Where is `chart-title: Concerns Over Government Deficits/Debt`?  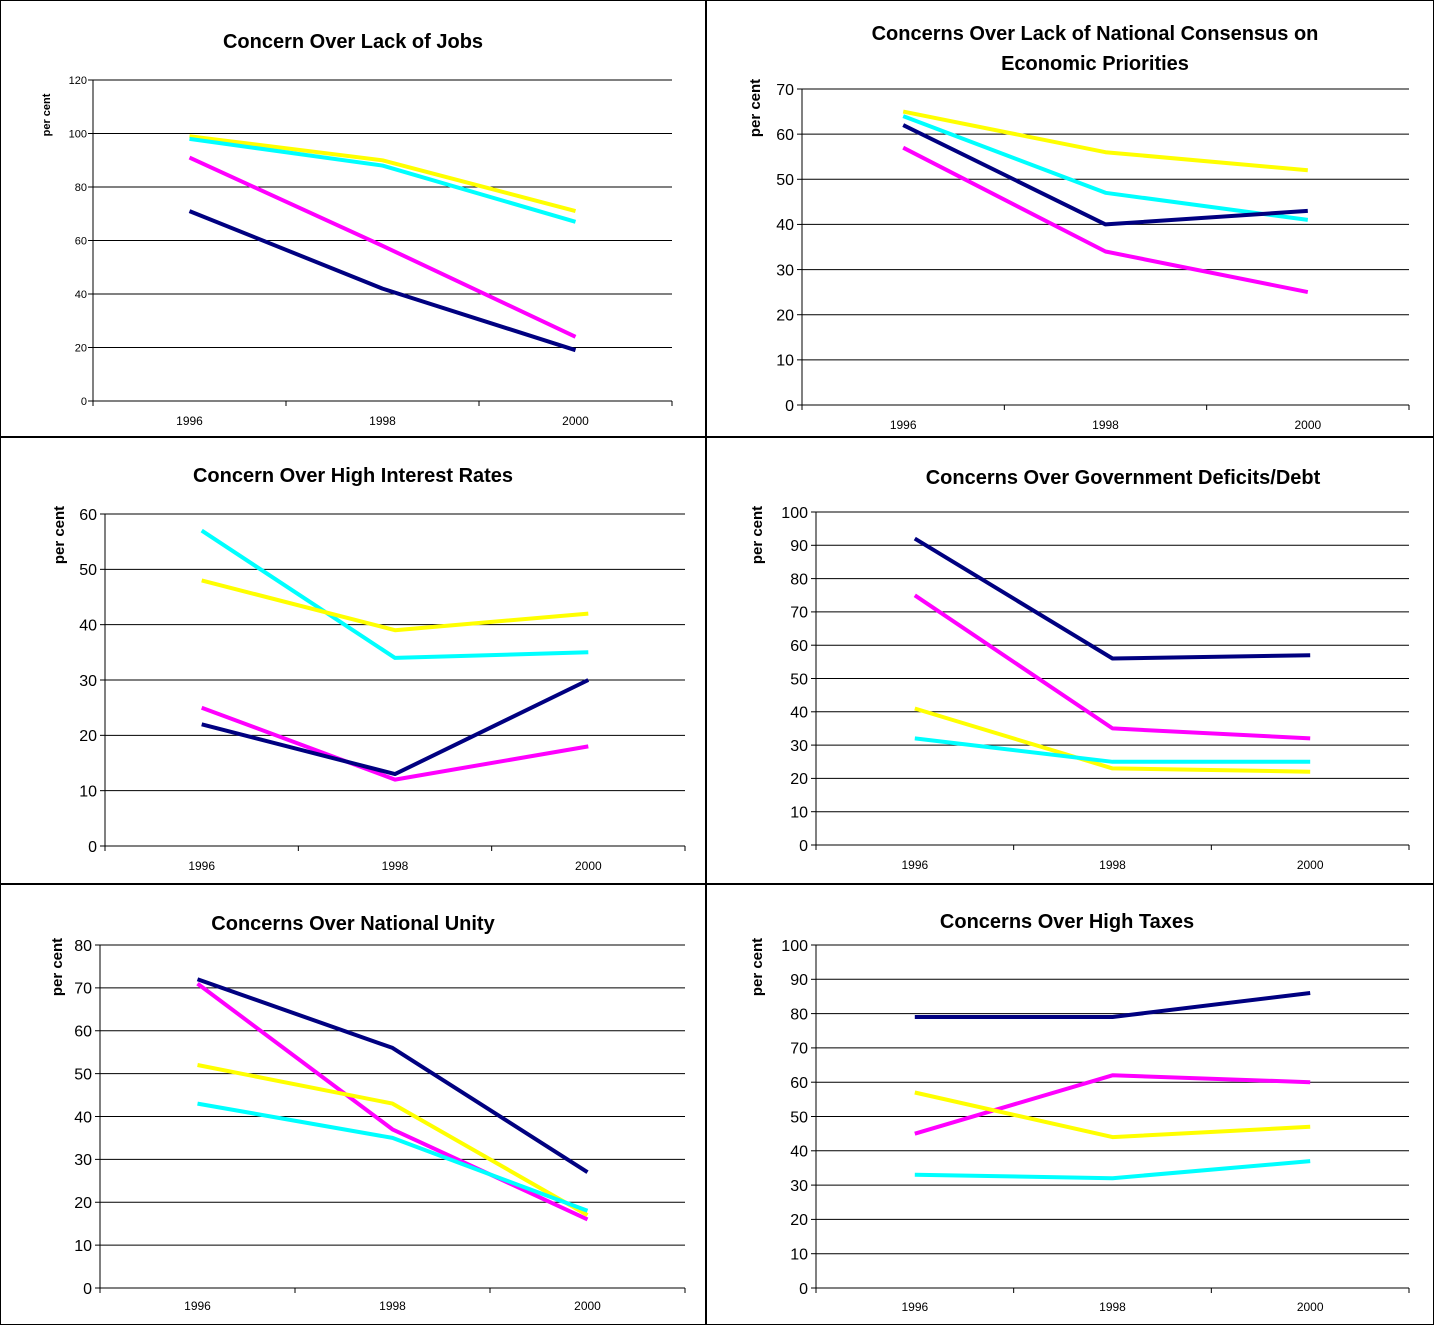 chart-title: Concerns Over Government Deficits/Debt is located at coordinates (1123, 478).